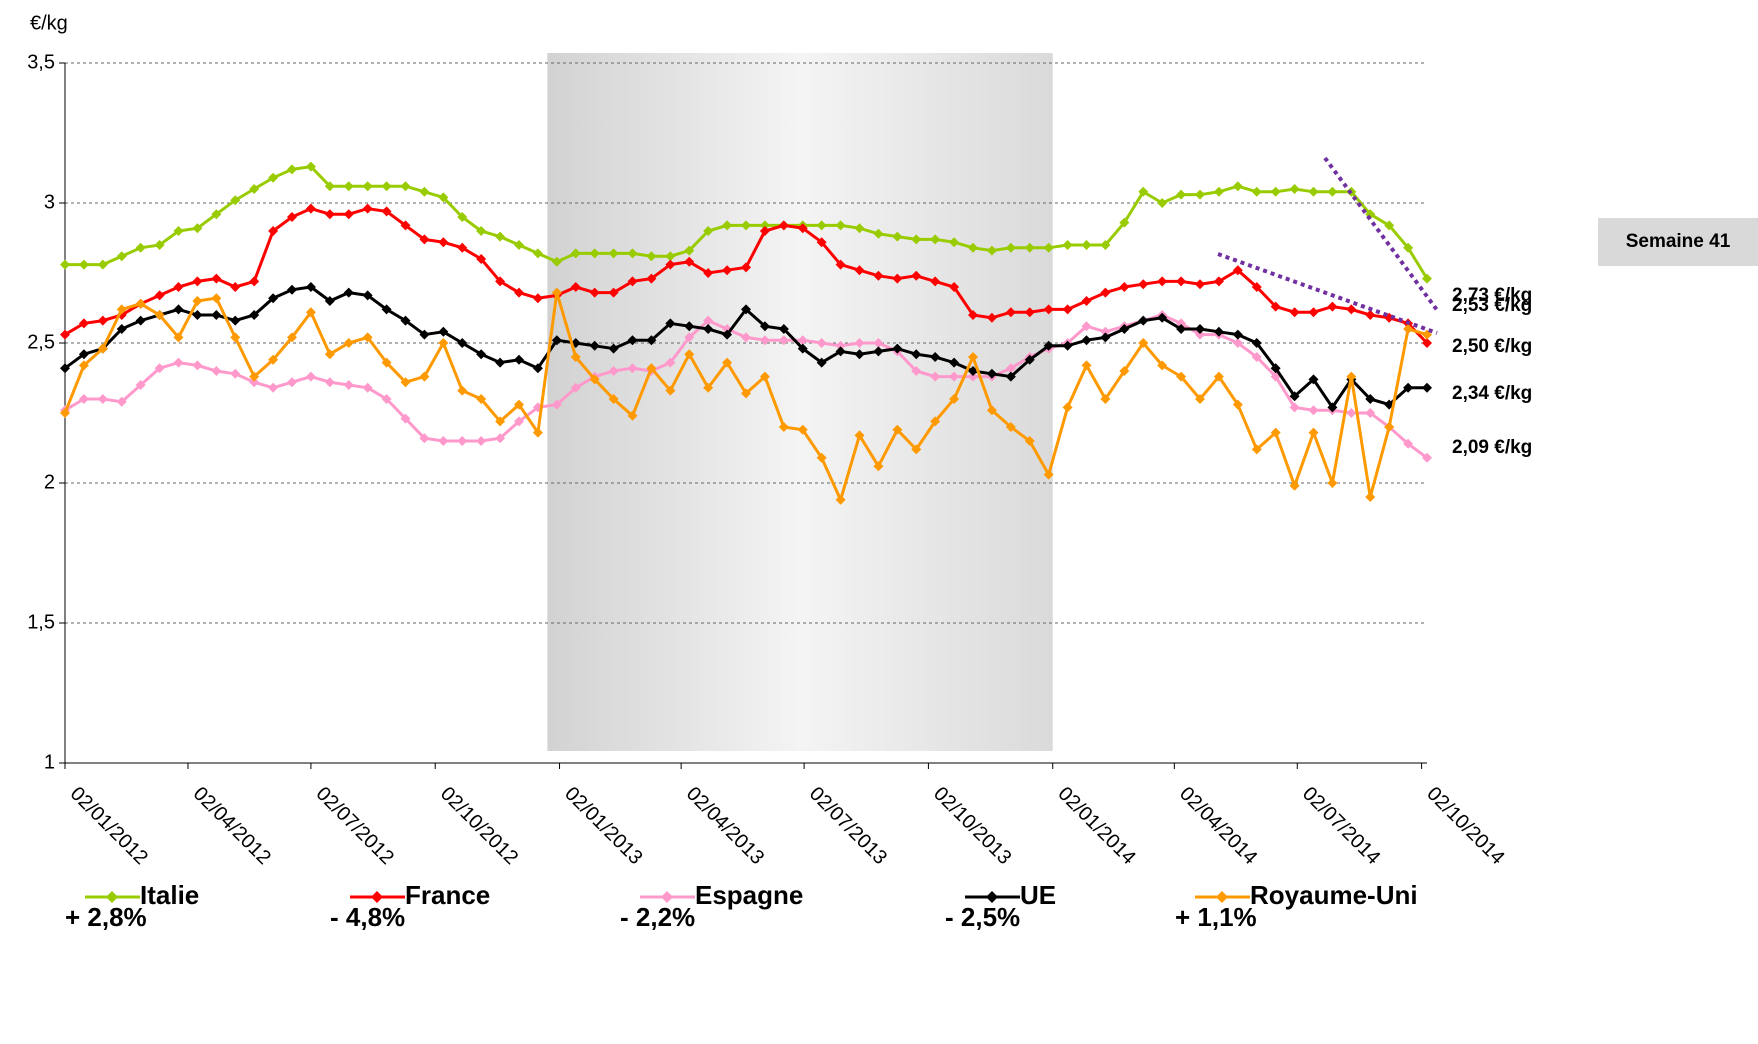 This screenshot has height=1044, width=1758. I want to click on change-label: + 1,1%, so click(1216, 917).